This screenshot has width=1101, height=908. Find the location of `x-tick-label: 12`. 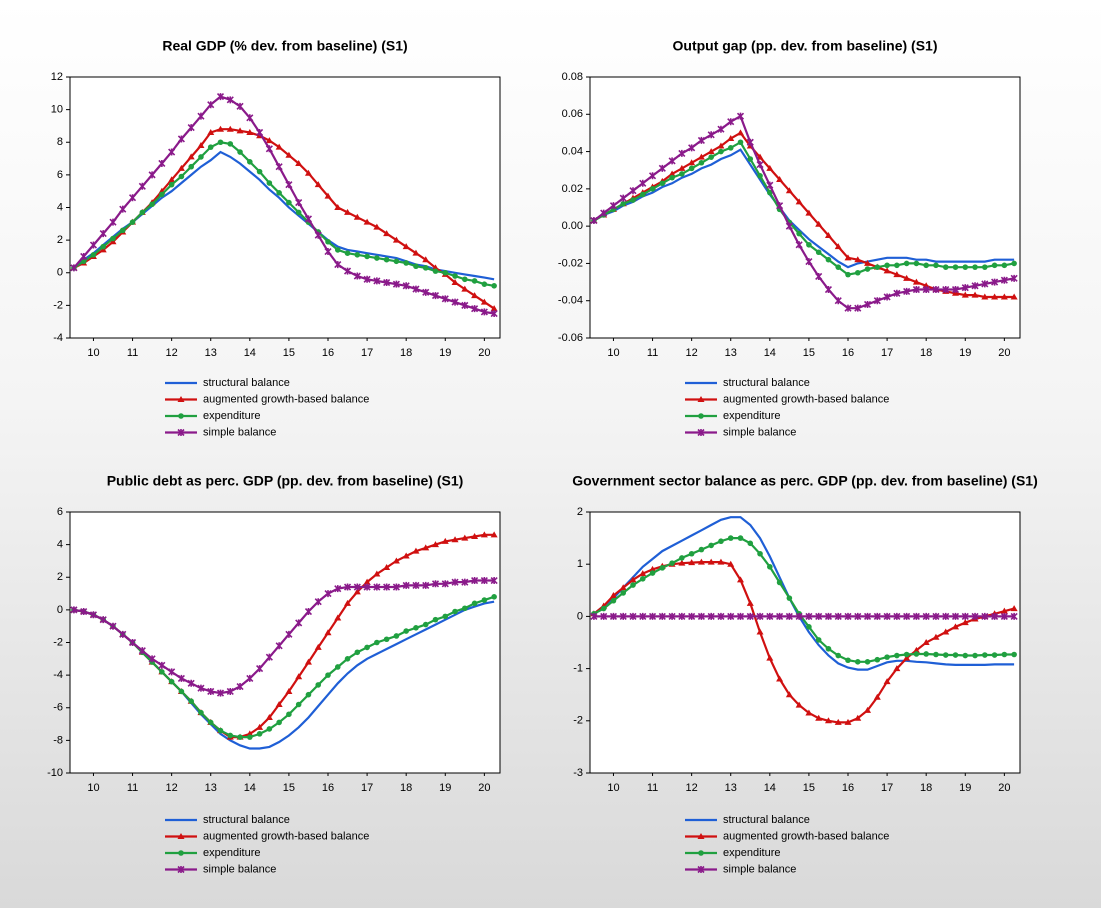

x-tick-label: 12 is located at coordinates (172, 788).